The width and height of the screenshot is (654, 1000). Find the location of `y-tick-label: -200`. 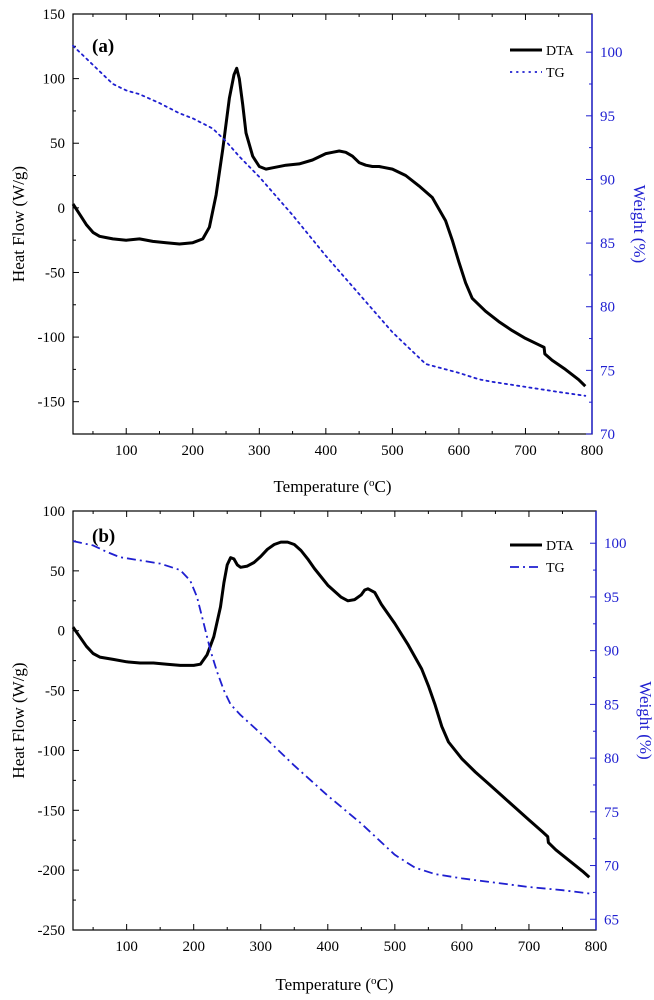

y-tick-label: -200 is located at coordinates (52, 871).